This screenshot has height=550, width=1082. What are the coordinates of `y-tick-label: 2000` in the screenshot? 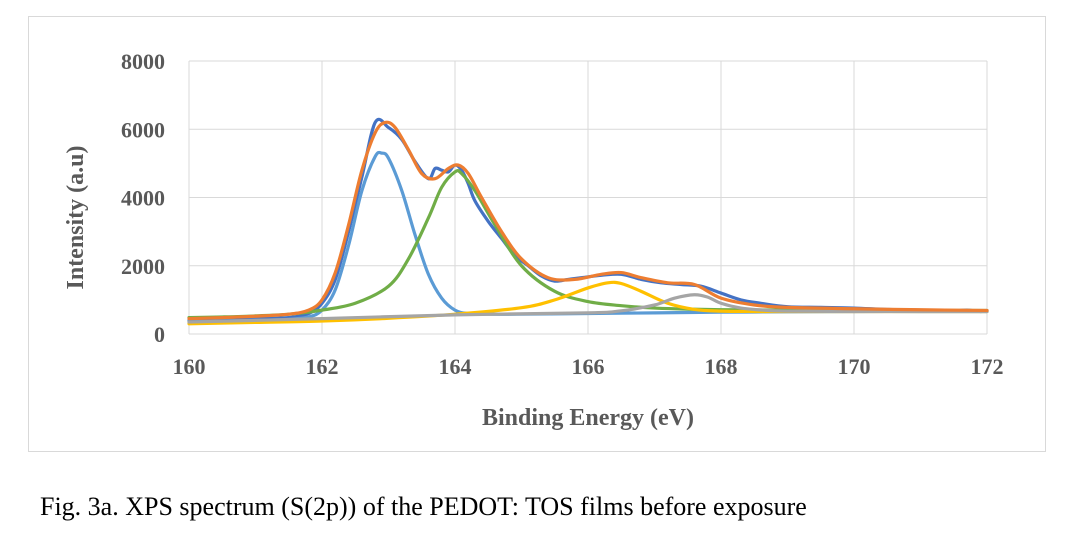 It's located at (143, 266).